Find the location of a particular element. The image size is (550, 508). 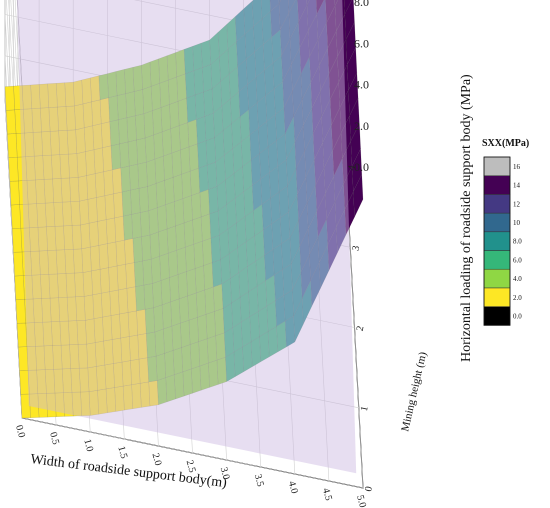

legend-label: 10 is located at coordinates (517, 223).